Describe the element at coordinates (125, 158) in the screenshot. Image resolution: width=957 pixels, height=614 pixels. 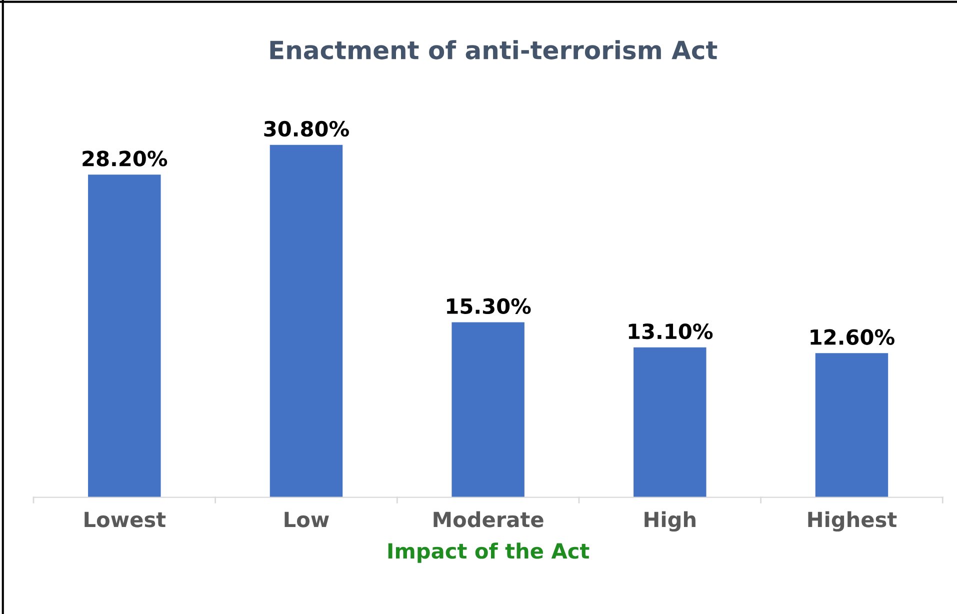
I see `data-label: 28.20%` at that location.